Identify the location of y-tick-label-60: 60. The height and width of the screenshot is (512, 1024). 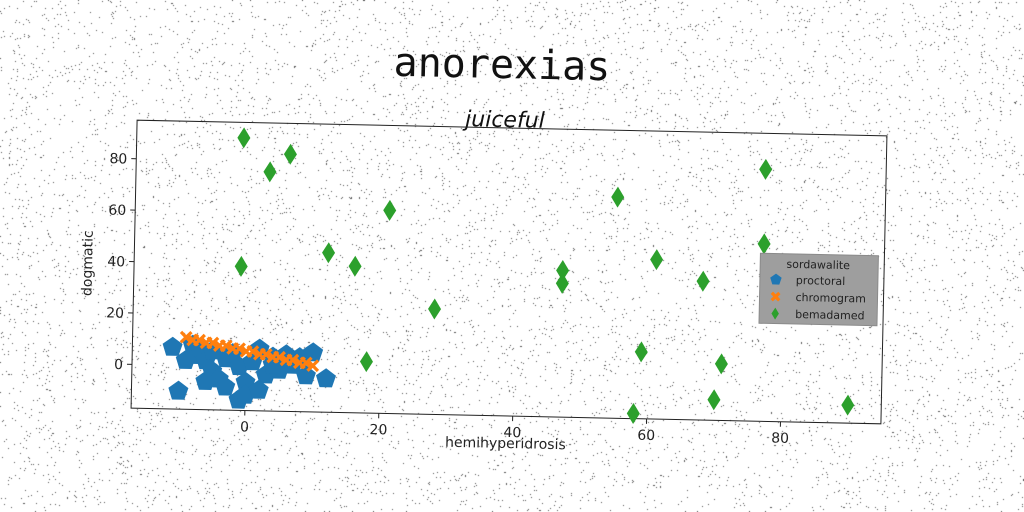
(117, 211).